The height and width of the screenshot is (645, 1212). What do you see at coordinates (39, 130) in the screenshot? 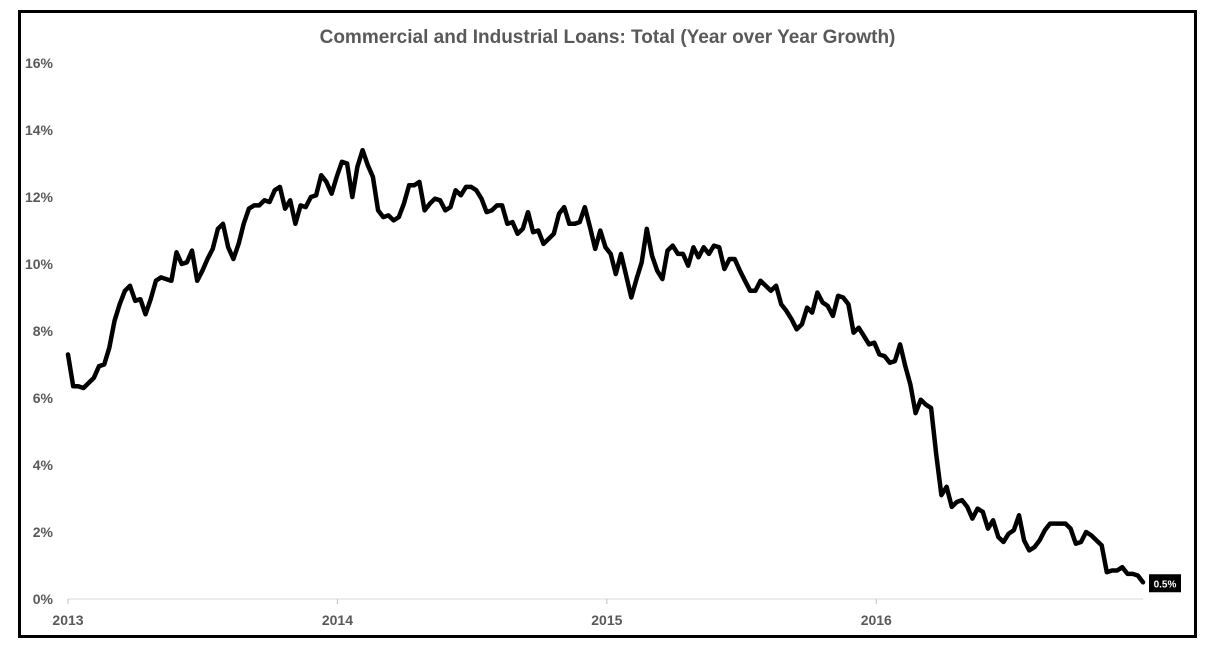
I see `y-tick-label: 14%` at bounding box center [39, 130].